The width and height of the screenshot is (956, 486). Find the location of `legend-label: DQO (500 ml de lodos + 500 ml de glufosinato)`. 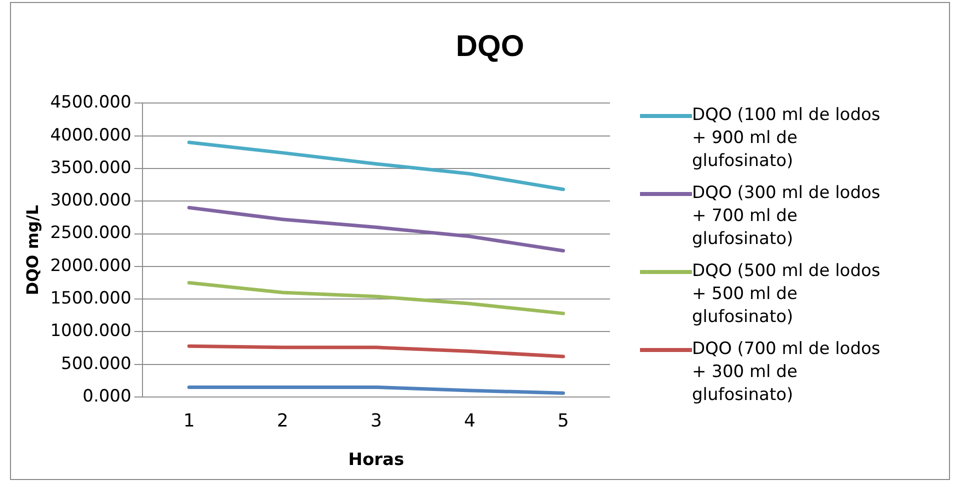

legend-label: DQO (500 ml de lodos + 500 ml de glufosinato) is located at coordinates (787, 294).